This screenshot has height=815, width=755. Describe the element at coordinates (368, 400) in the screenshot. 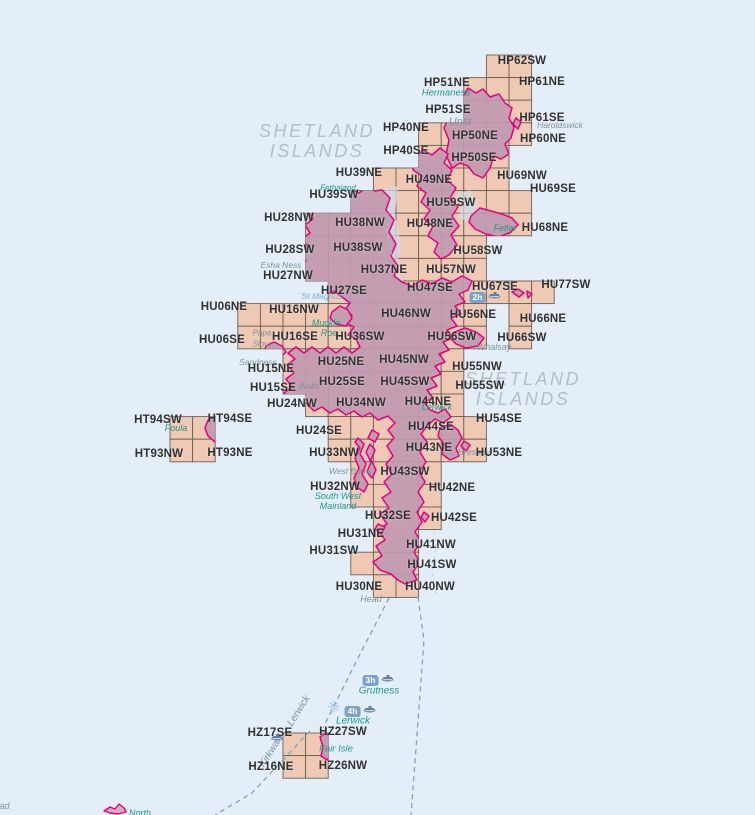

I see `bathymetry-lines` at that location.